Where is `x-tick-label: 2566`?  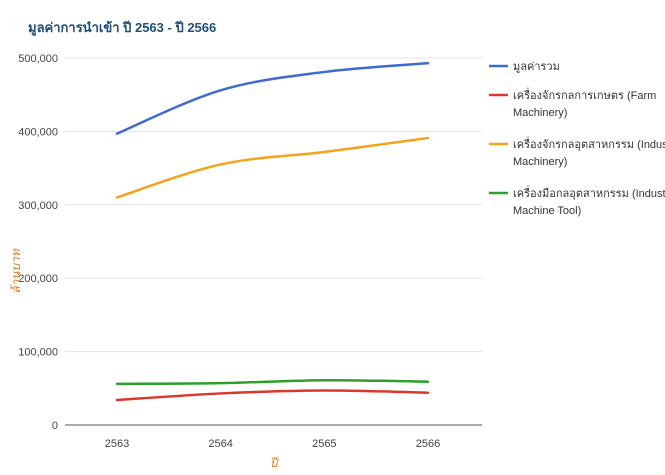
x-tick-label: 2566 is located at coordinates (428, 444).